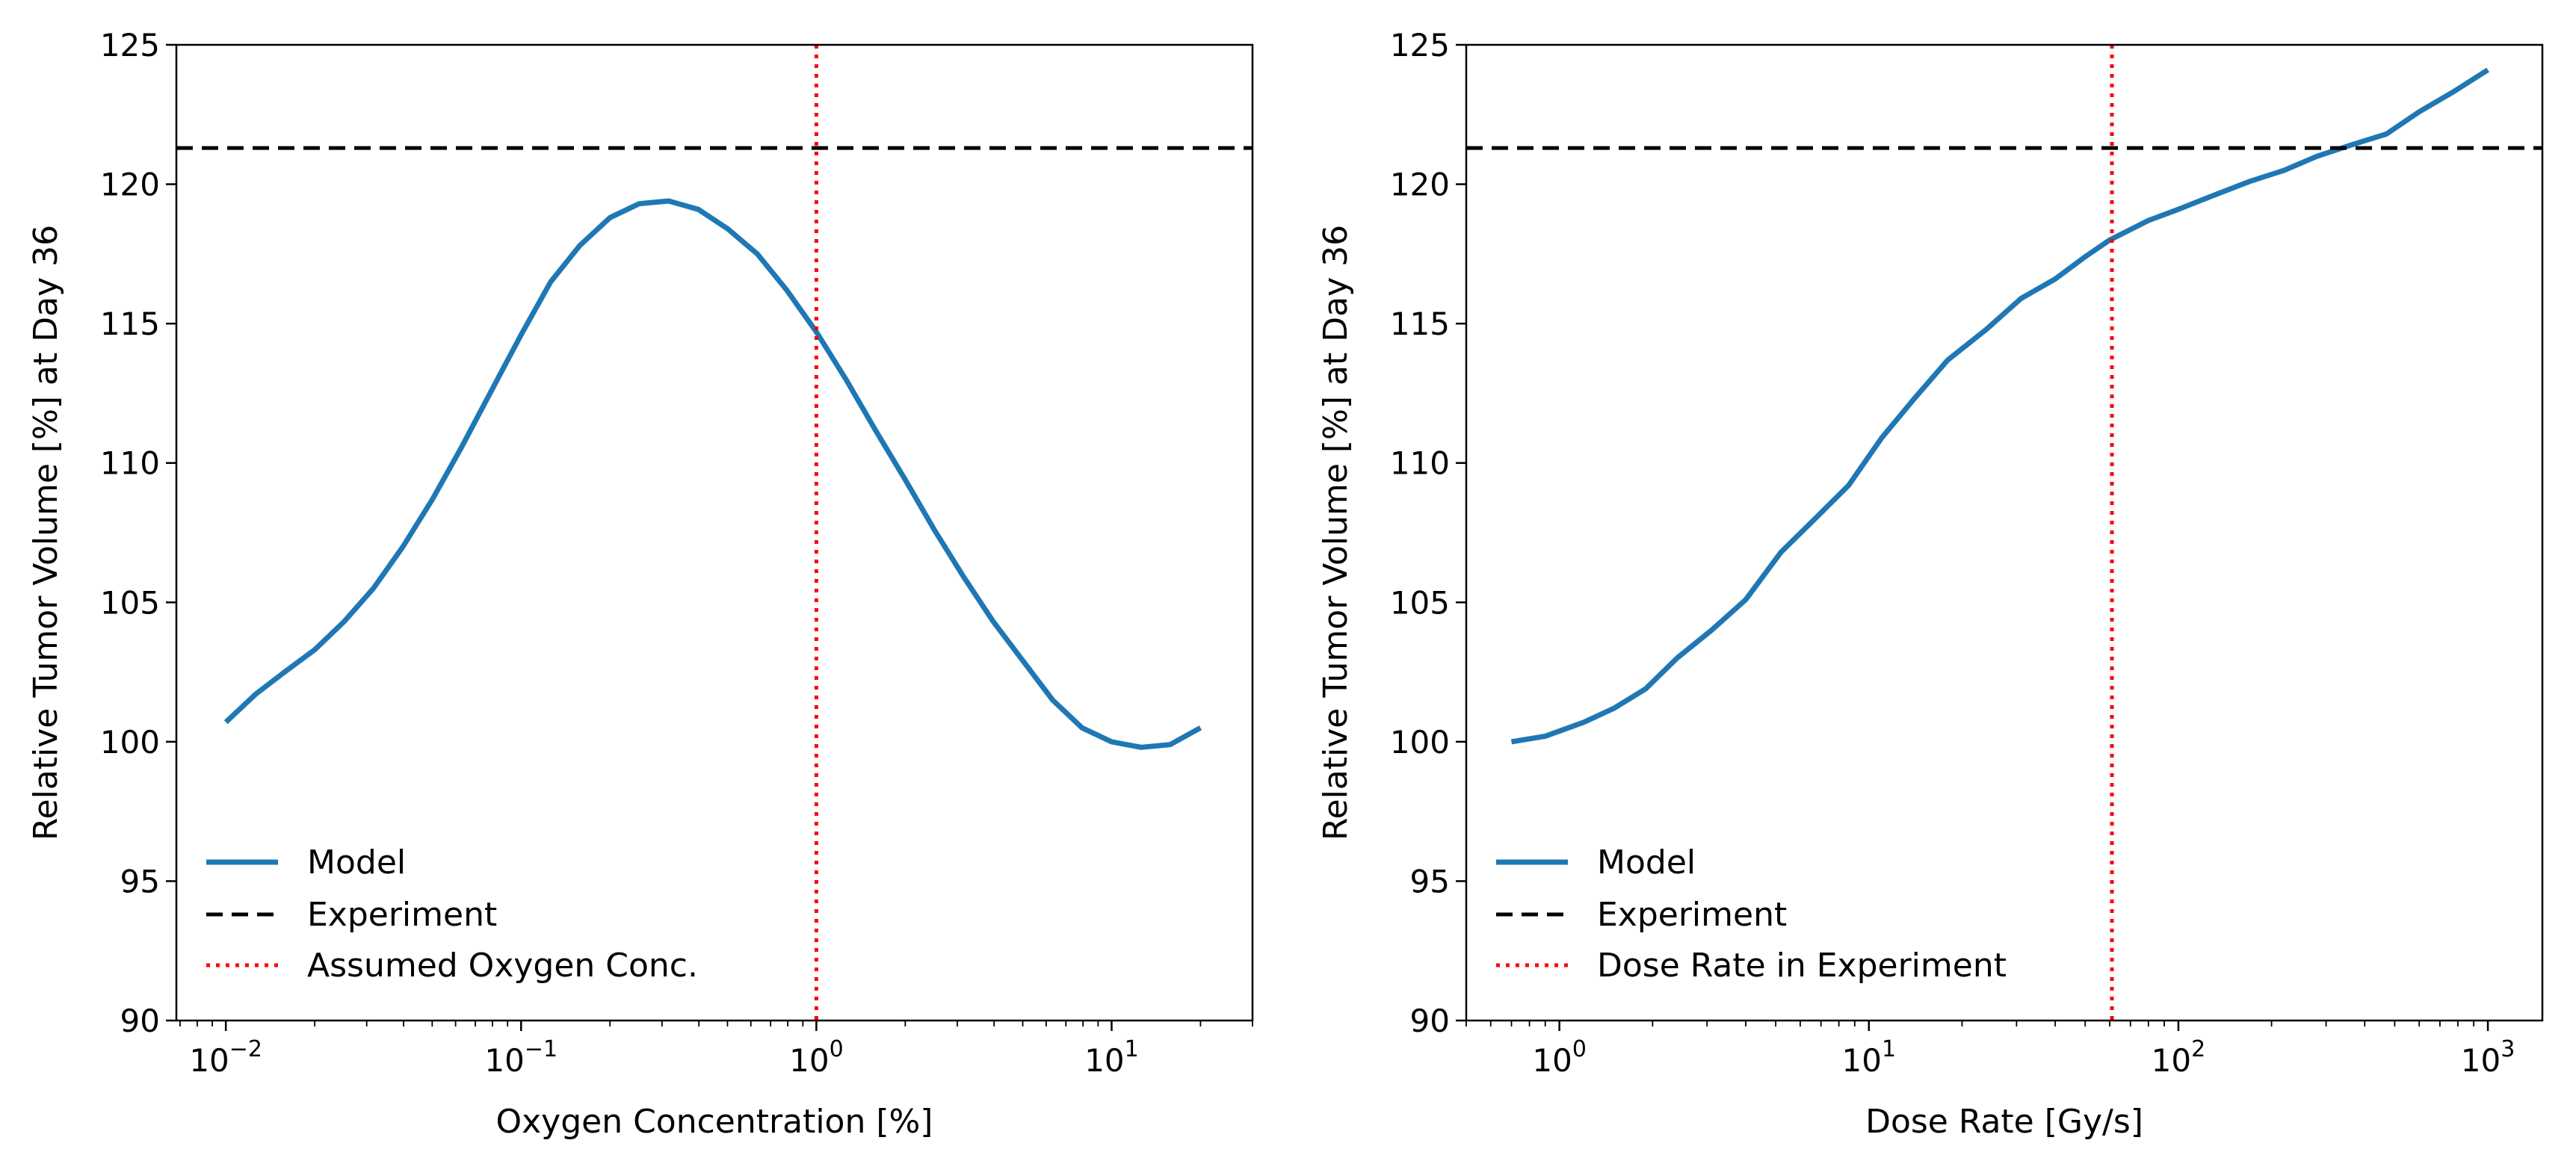 This screenshot has height=1155, width=2576. I want to click on legend-label: Dose Rate in Experiment, so click(1802, 966).